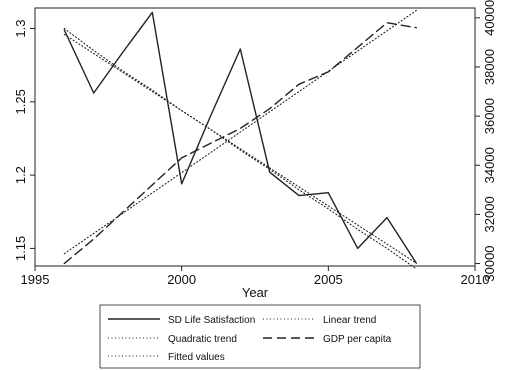 The width and height of the screenshot is (508, 371). Describe the element at coordinates (20, 101) in the screenshot. I see `y-left-tick-label: 1.25` at that location.